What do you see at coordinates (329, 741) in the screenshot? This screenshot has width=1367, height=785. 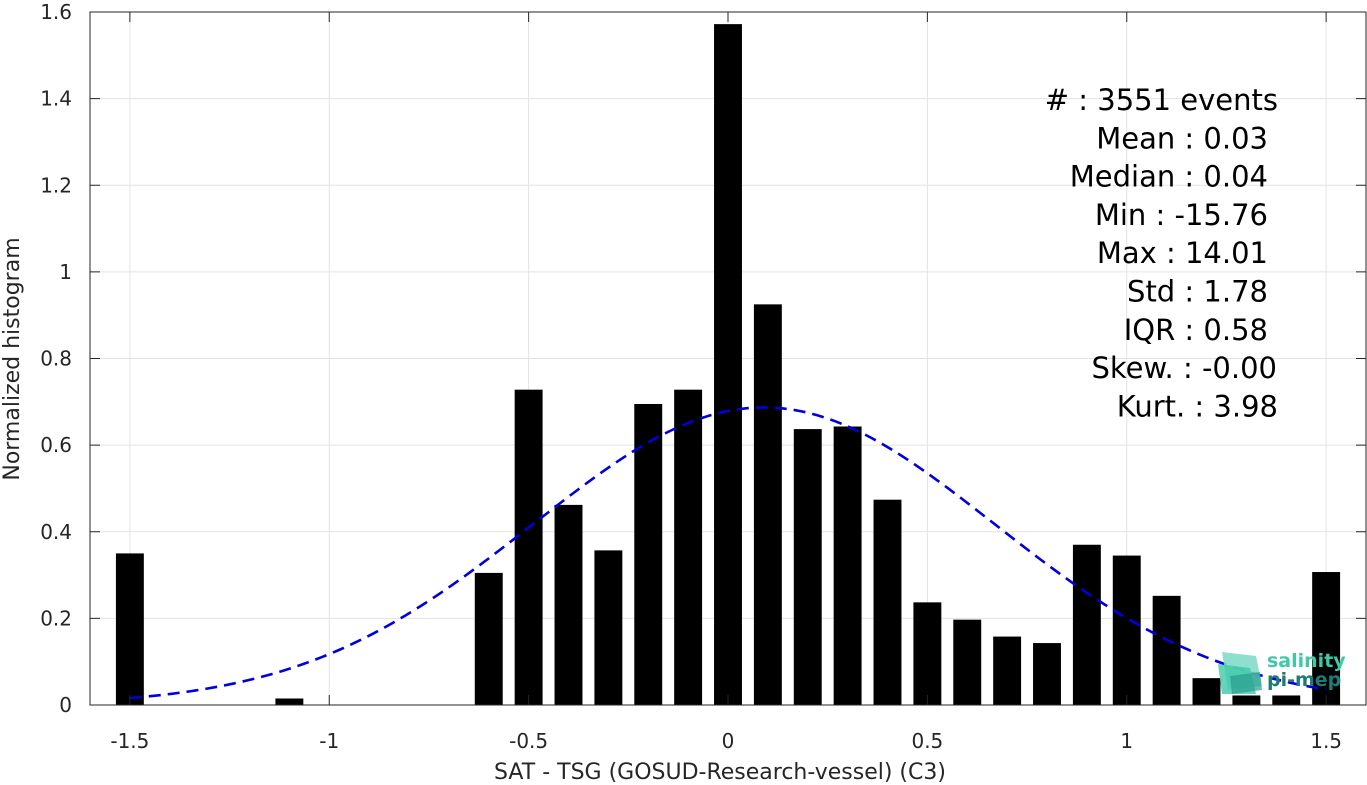 I see `x-tick-label: -1` at bounding box center [329, 741].